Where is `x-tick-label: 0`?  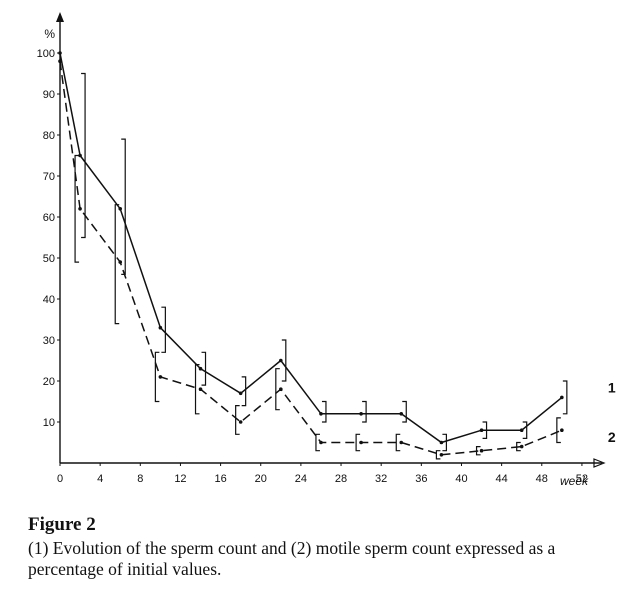 x-tick-label: 0 is located at coordinates (60, 479).